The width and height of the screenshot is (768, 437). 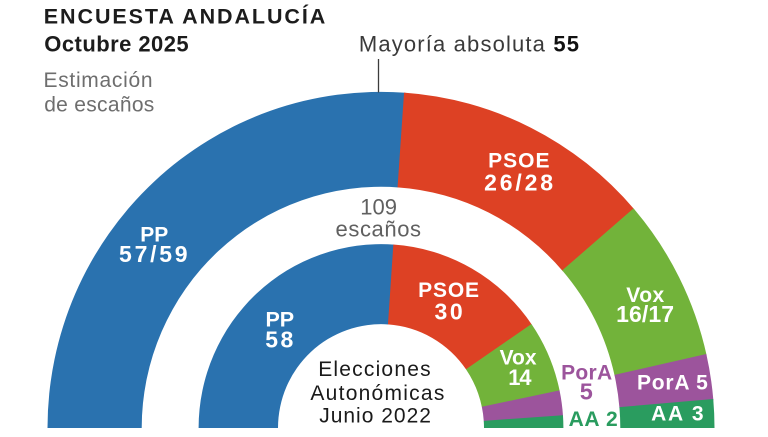 I want to click on svg-text: ENCUESTA ANDALUCÍA, so click(x=185, y=15).